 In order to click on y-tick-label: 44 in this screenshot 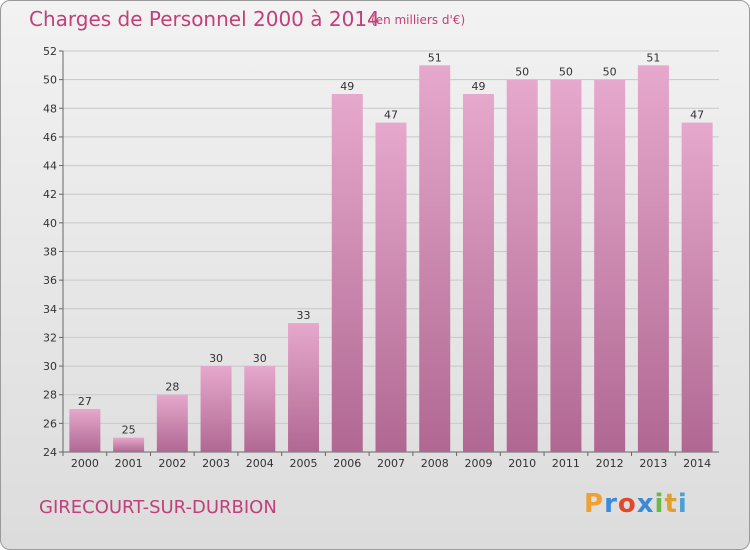, I will do `click(50, 166)`.